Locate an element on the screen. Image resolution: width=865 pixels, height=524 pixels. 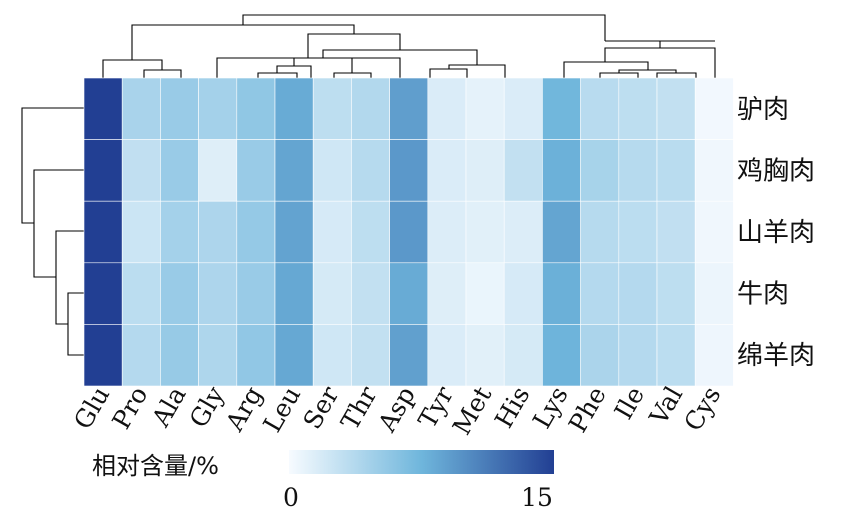
row-label: 山羊肉 is located at coordinates (776, 233).